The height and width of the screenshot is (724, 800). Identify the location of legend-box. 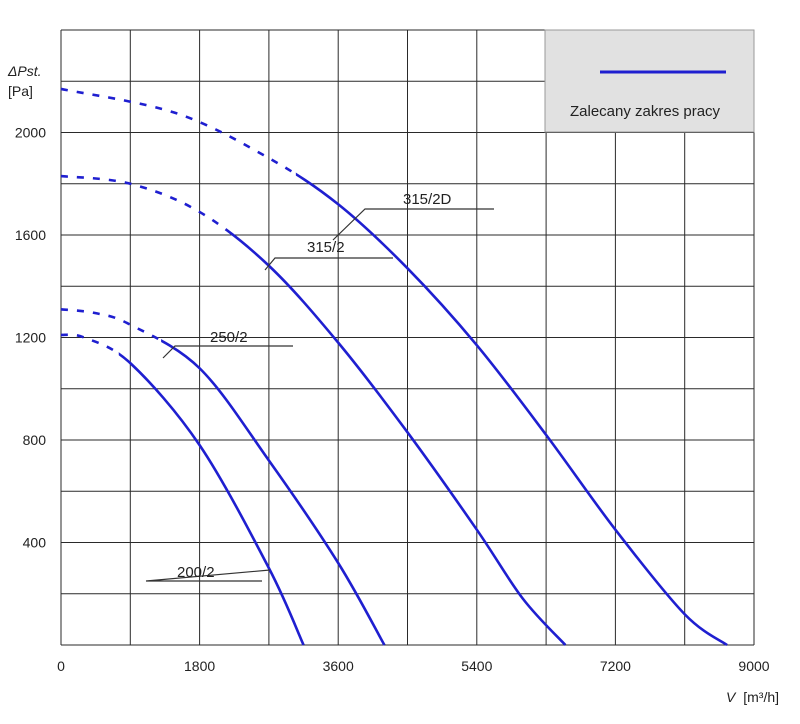
(649, 81).